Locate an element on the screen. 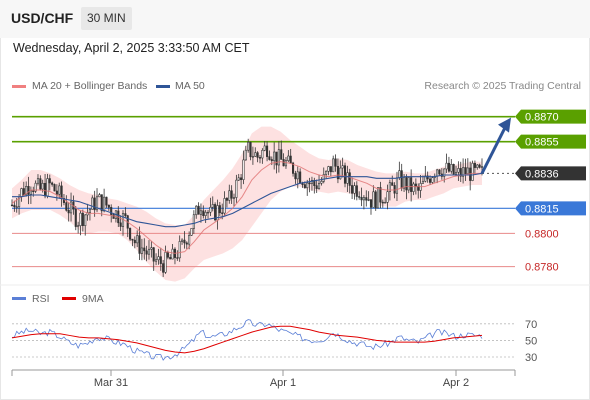 This screenshot has width=590, height=400. level-value: 0.8780 is located at coordinates (542, 268).